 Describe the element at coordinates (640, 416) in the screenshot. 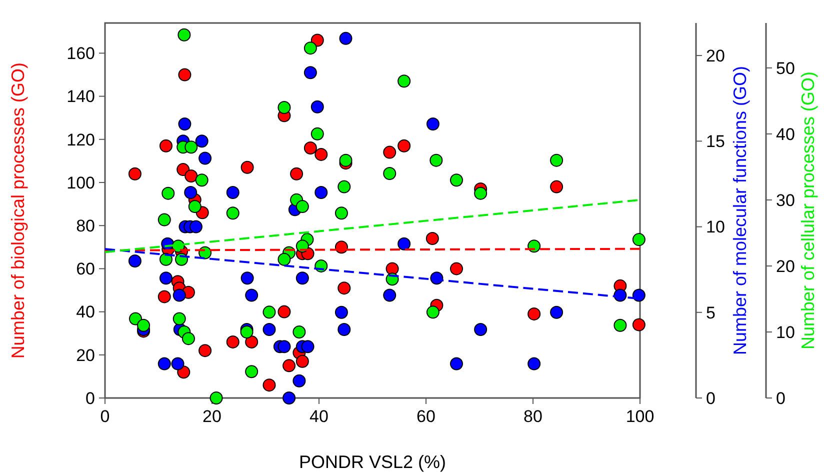

I see `x-tick-label: 100` at that location.